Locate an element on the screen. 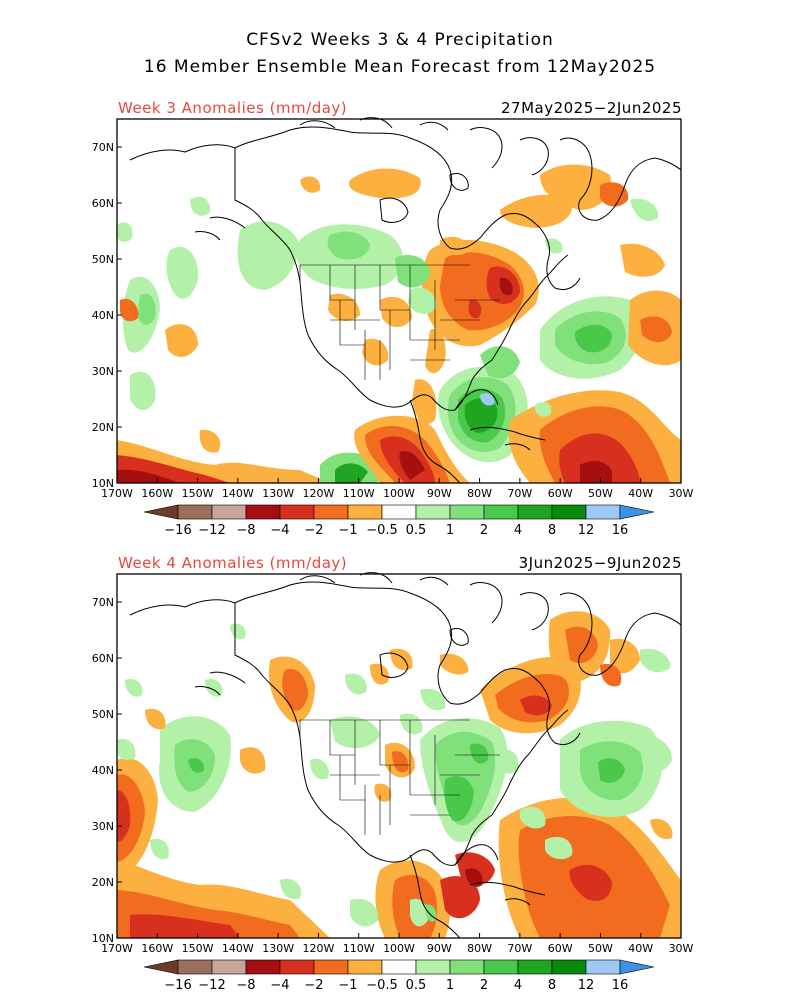 The height and width of the screenshot is (1000, 800). week3-lat-label: 30N is located at coordinates (103, 371).